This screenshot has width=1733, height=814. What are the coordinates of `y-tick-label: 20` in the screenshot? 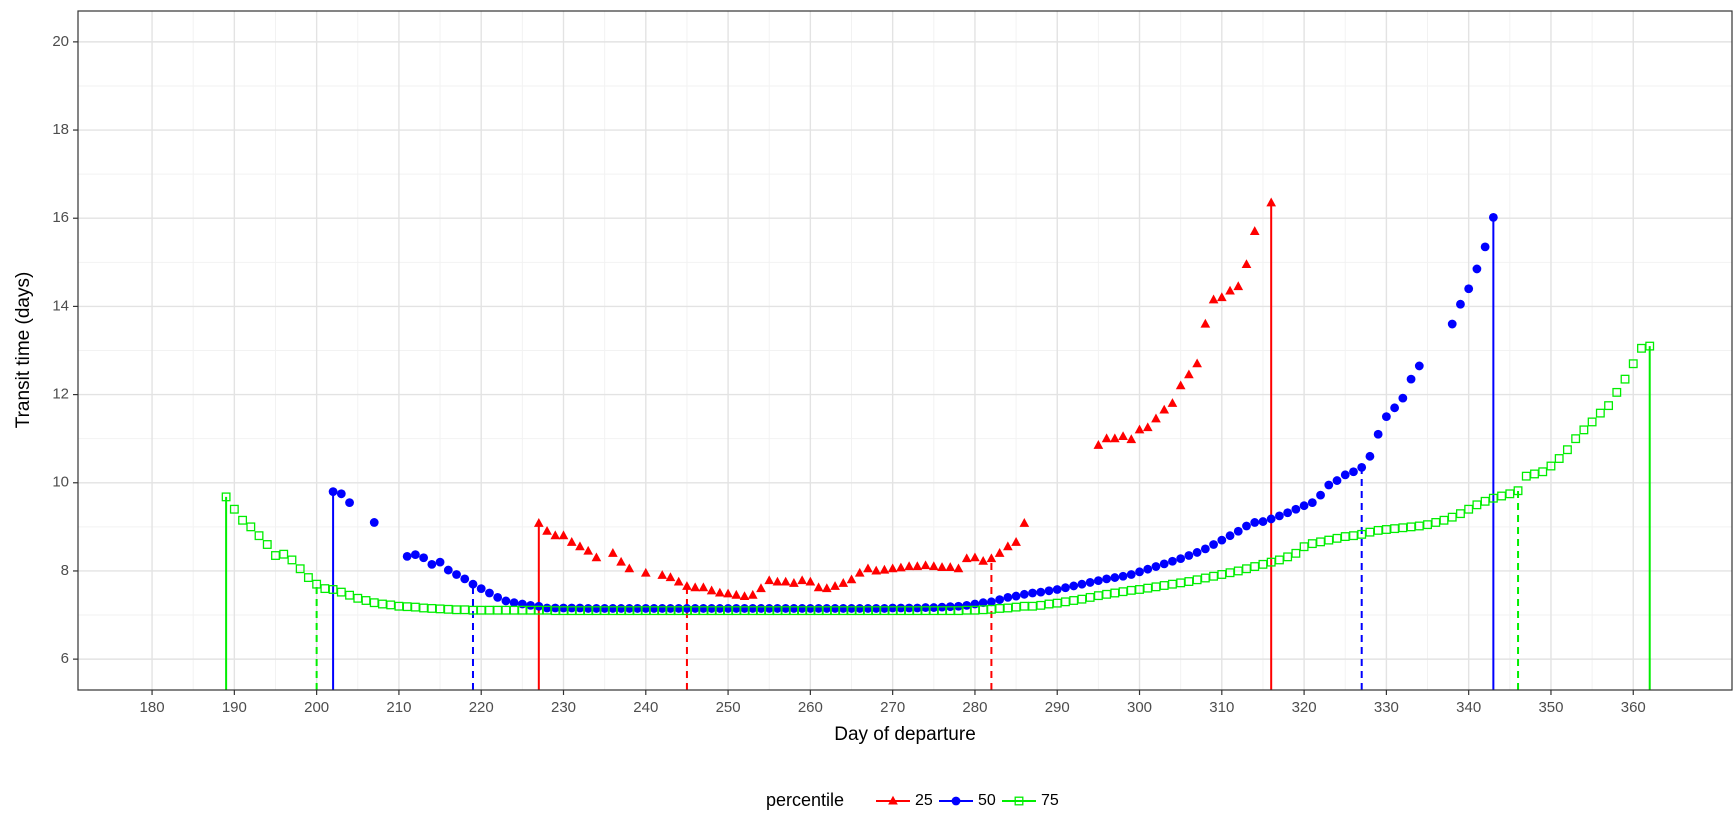 It's located at (60, 41).